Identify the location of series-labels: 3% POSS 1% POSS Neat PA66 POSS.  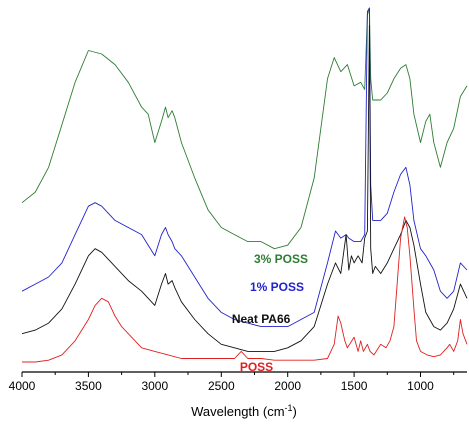
(270, 313).